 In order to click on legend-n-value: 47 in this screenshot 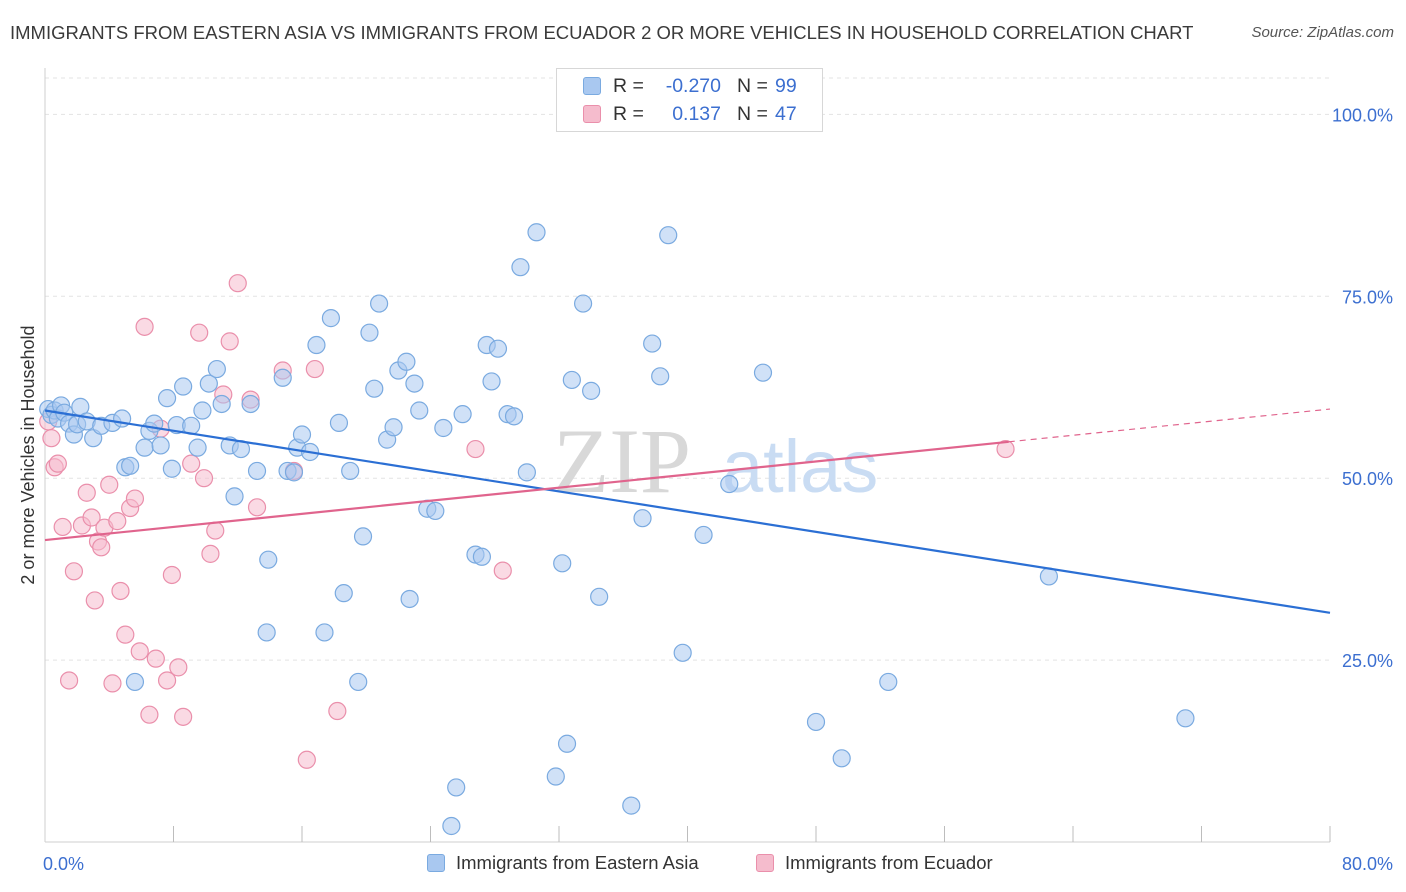, I will do `click(786, 113)`.